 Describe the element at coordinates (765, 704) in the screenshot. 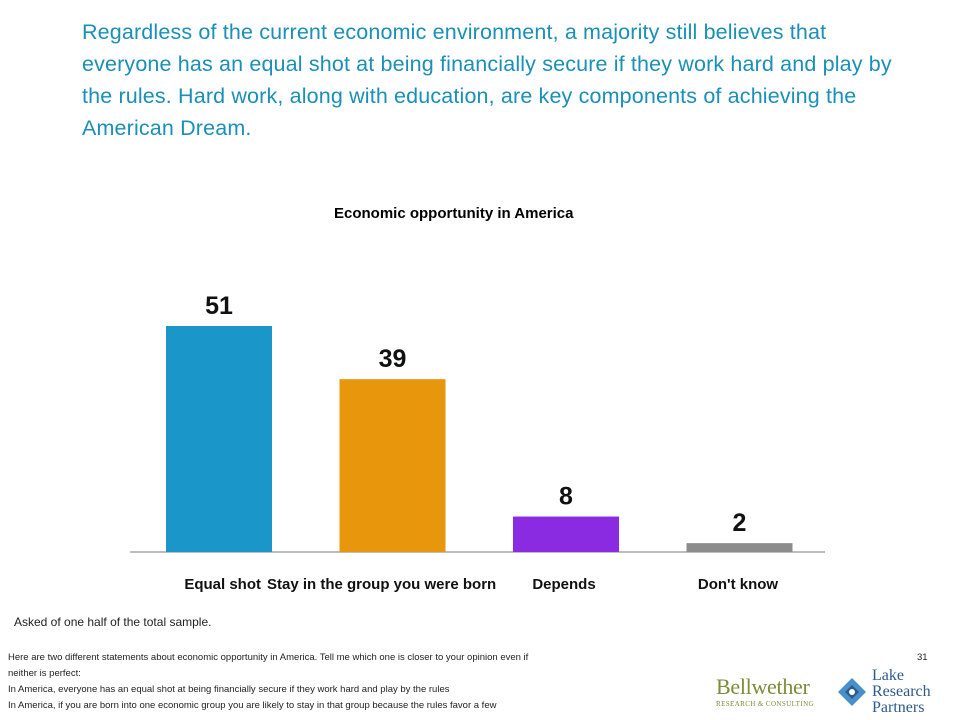

I see `bellwether-logo-subtitle: RESEARCH & CONSULTING` at that location.